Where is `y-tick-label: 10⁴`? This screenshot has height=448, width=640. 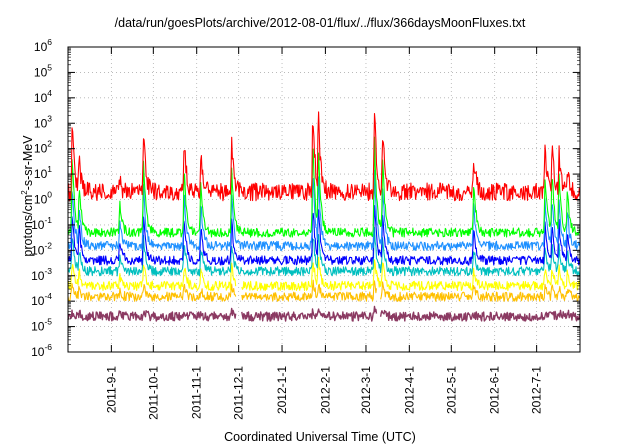
y-tick-label: 10⁴ is located at coordinates (43, 96).